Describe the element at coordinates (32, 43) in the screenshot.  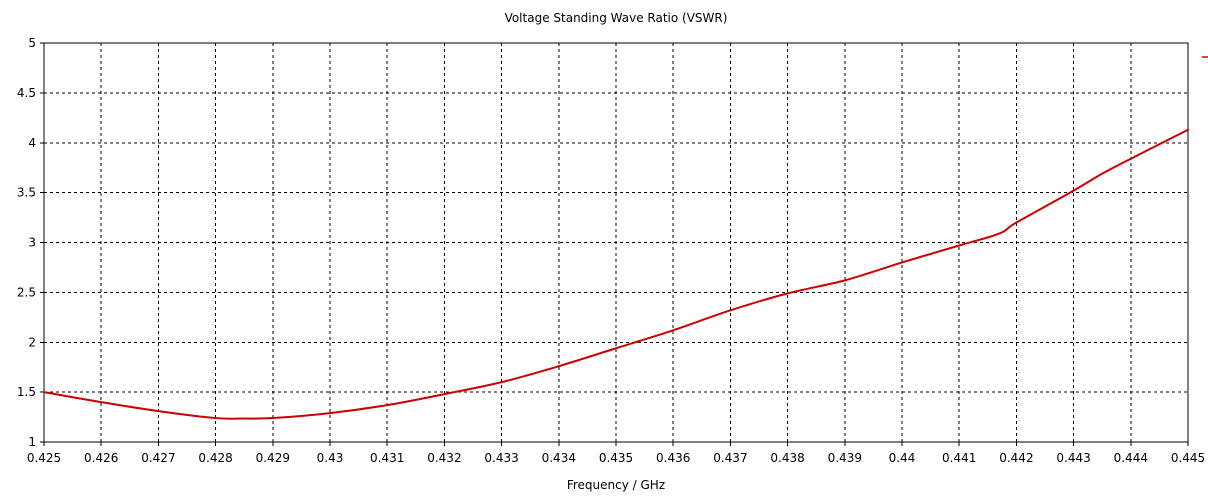
I see `y-tick-label: 5` at that location.